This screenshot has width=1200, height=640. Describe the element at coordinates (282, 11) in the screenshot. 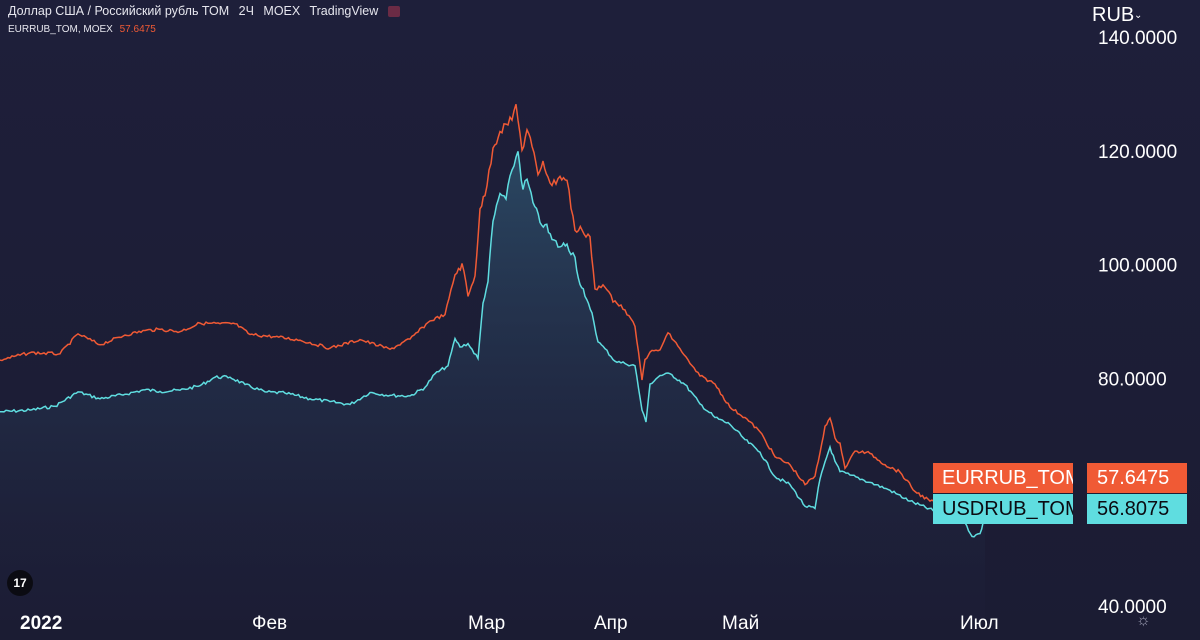

I see `exchange-label: MOEX` at that location.